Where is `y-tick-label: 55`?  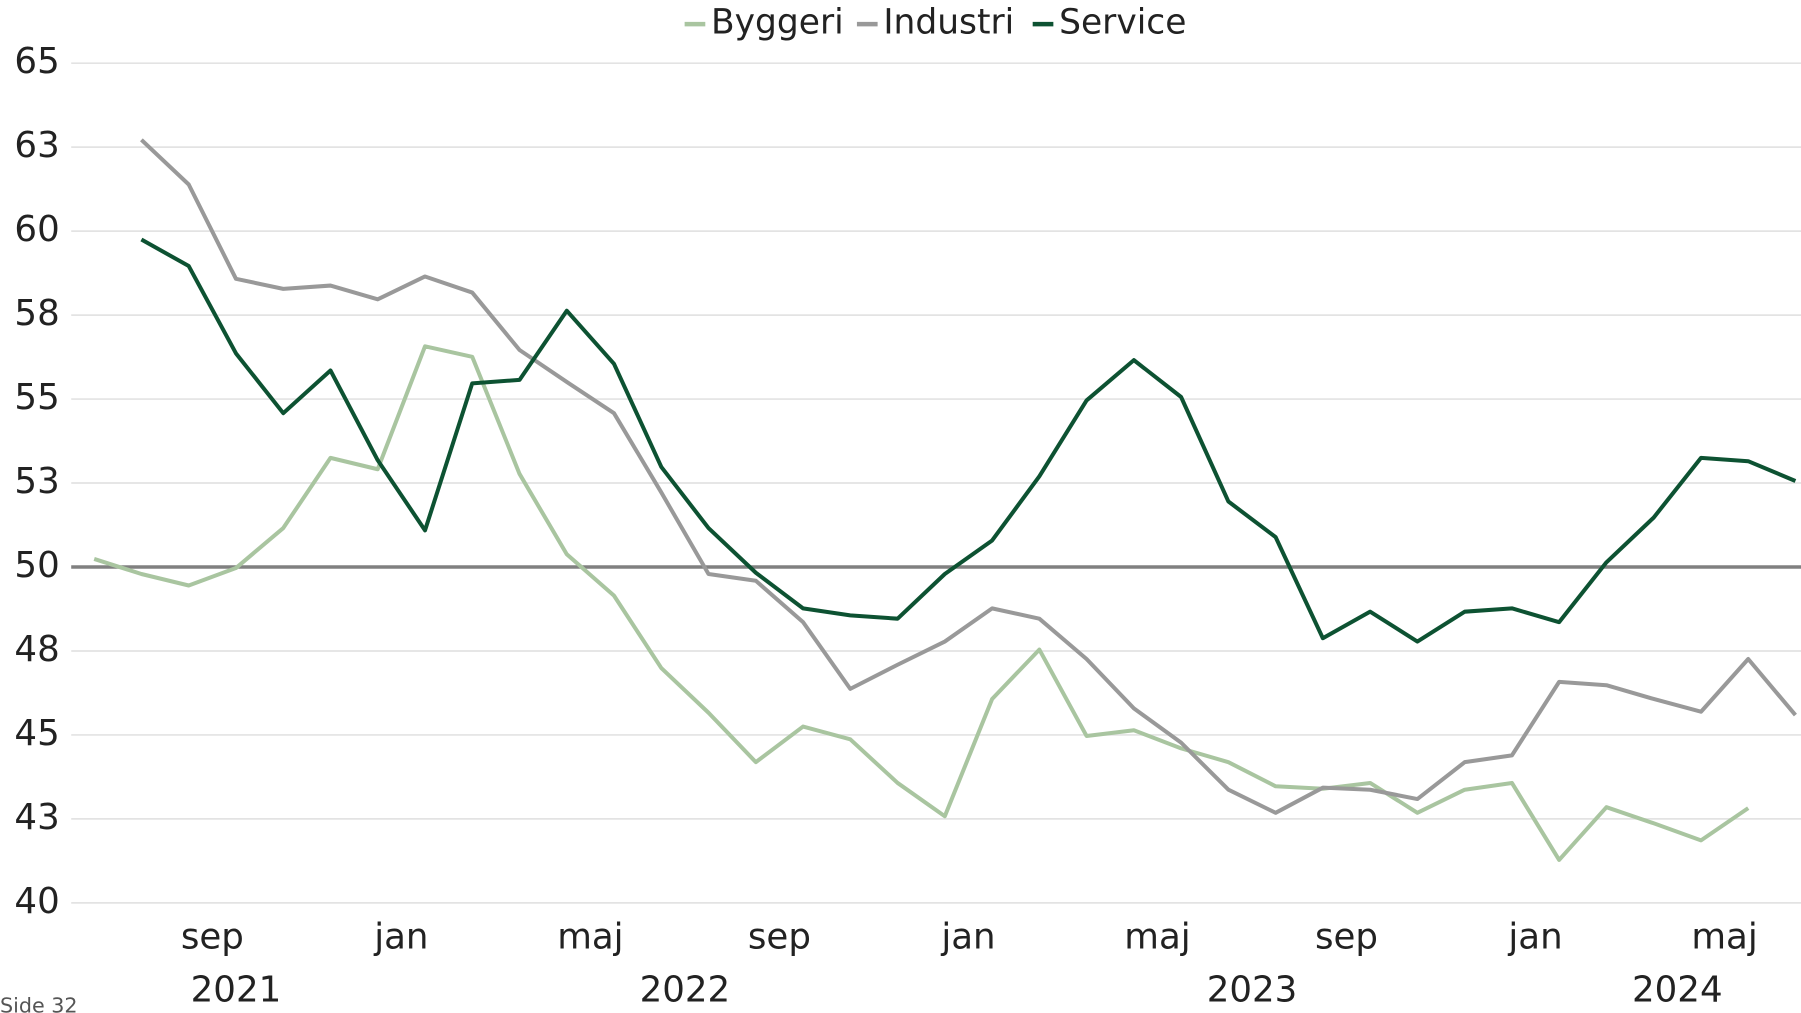 y-tick-label: 55 is located at coordinates (36, 397).